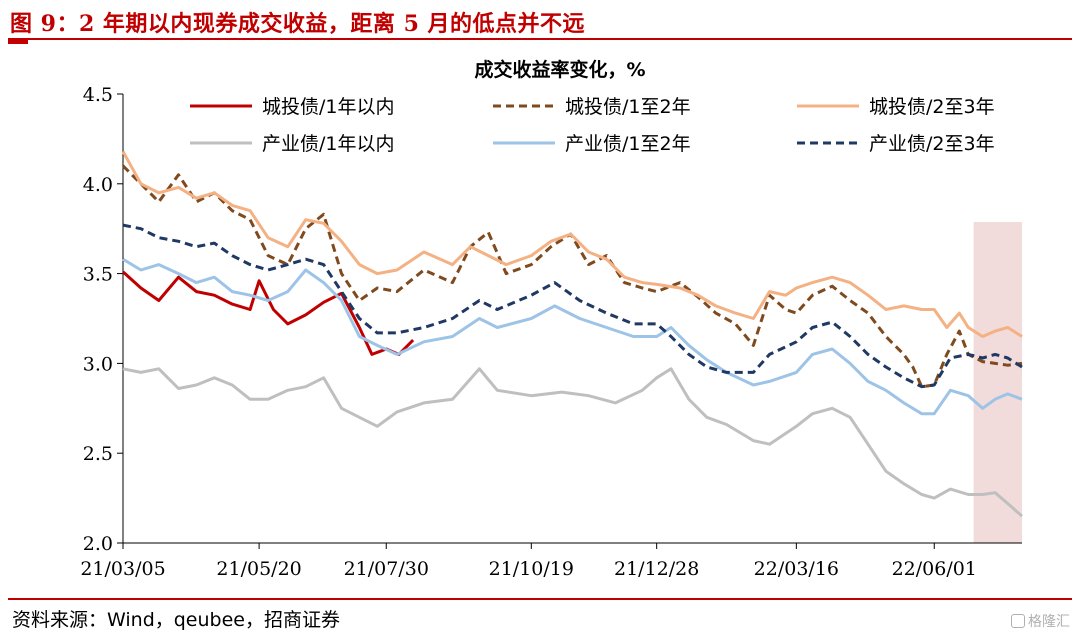 This screenshot has width=1080, height=635. I want to click on source-note: 资料来源：Wind，qeubee，招商证券, so click(176, 620).